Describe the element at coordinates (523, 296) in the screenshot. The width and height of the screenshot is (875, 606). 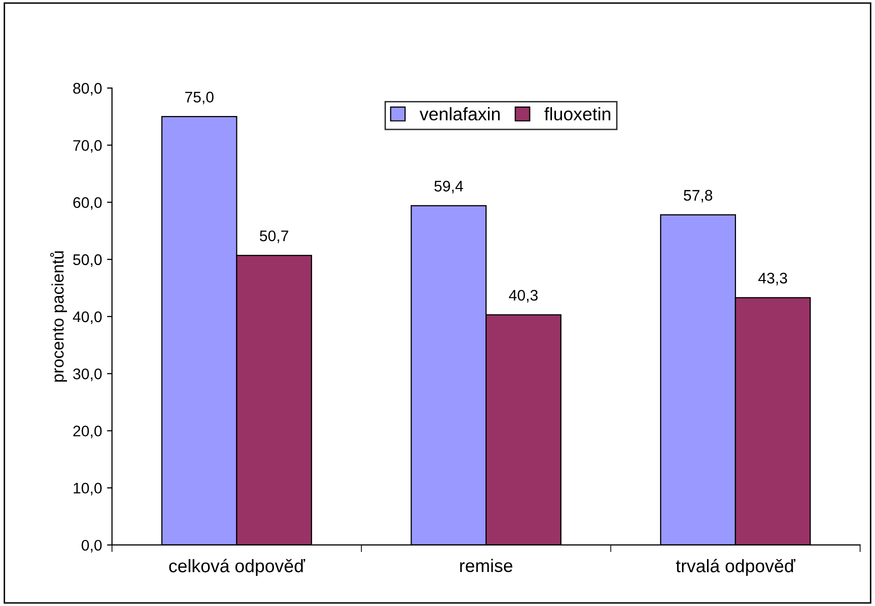
I see `data-label: 40,3` at that location.